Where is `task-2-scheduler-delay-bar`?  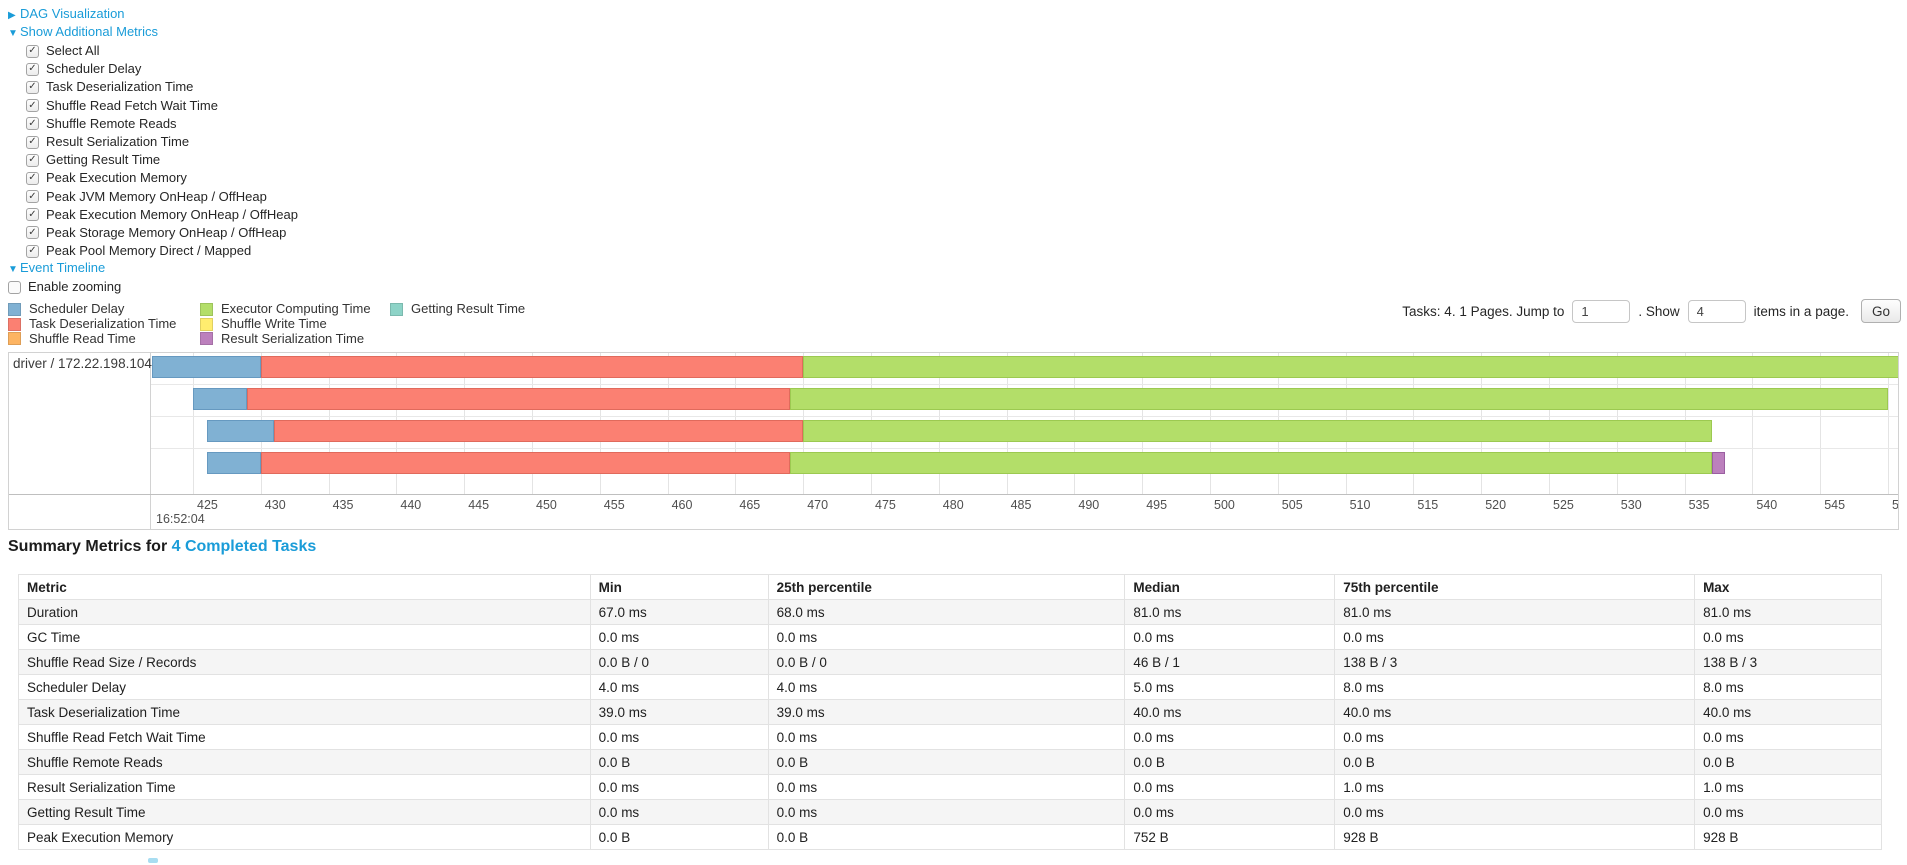
task-2-scheduler-delay-bar is located at coordinates (220, 399).